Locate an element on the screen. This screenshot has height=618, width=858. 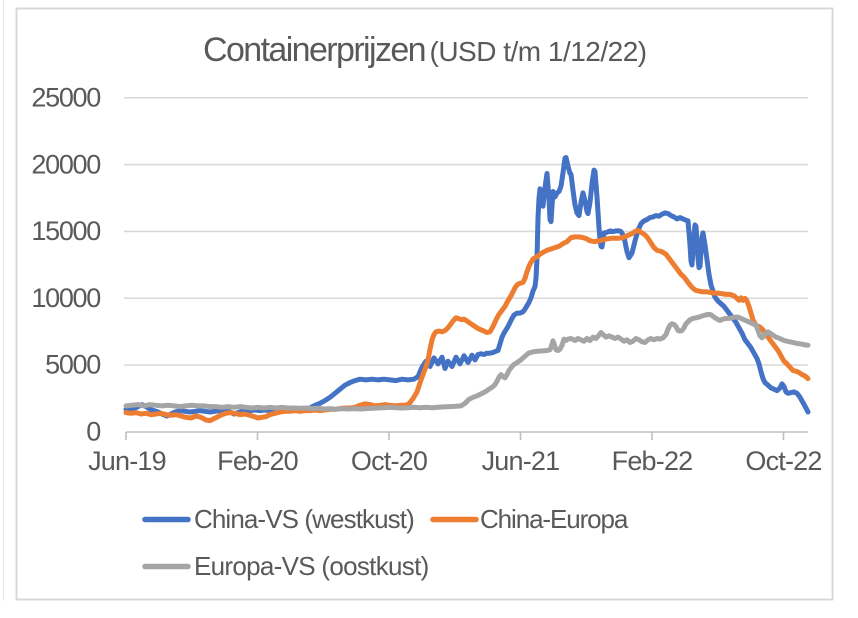
svg-text: Jun-21 is located at coordinates (521, 461).